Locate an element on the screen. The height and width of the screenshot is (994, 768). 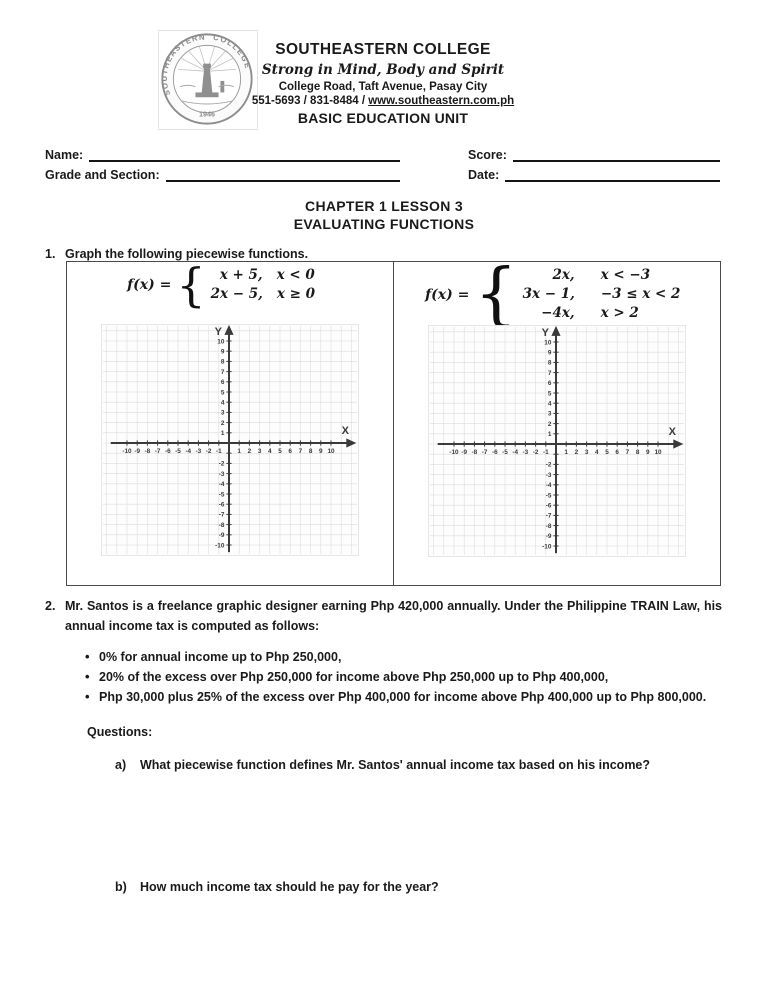
piecewise-function-1: f(x) = { x + 5, x < 0 2x − 5, x ≥ 0 is located at coordinates (230, 285).